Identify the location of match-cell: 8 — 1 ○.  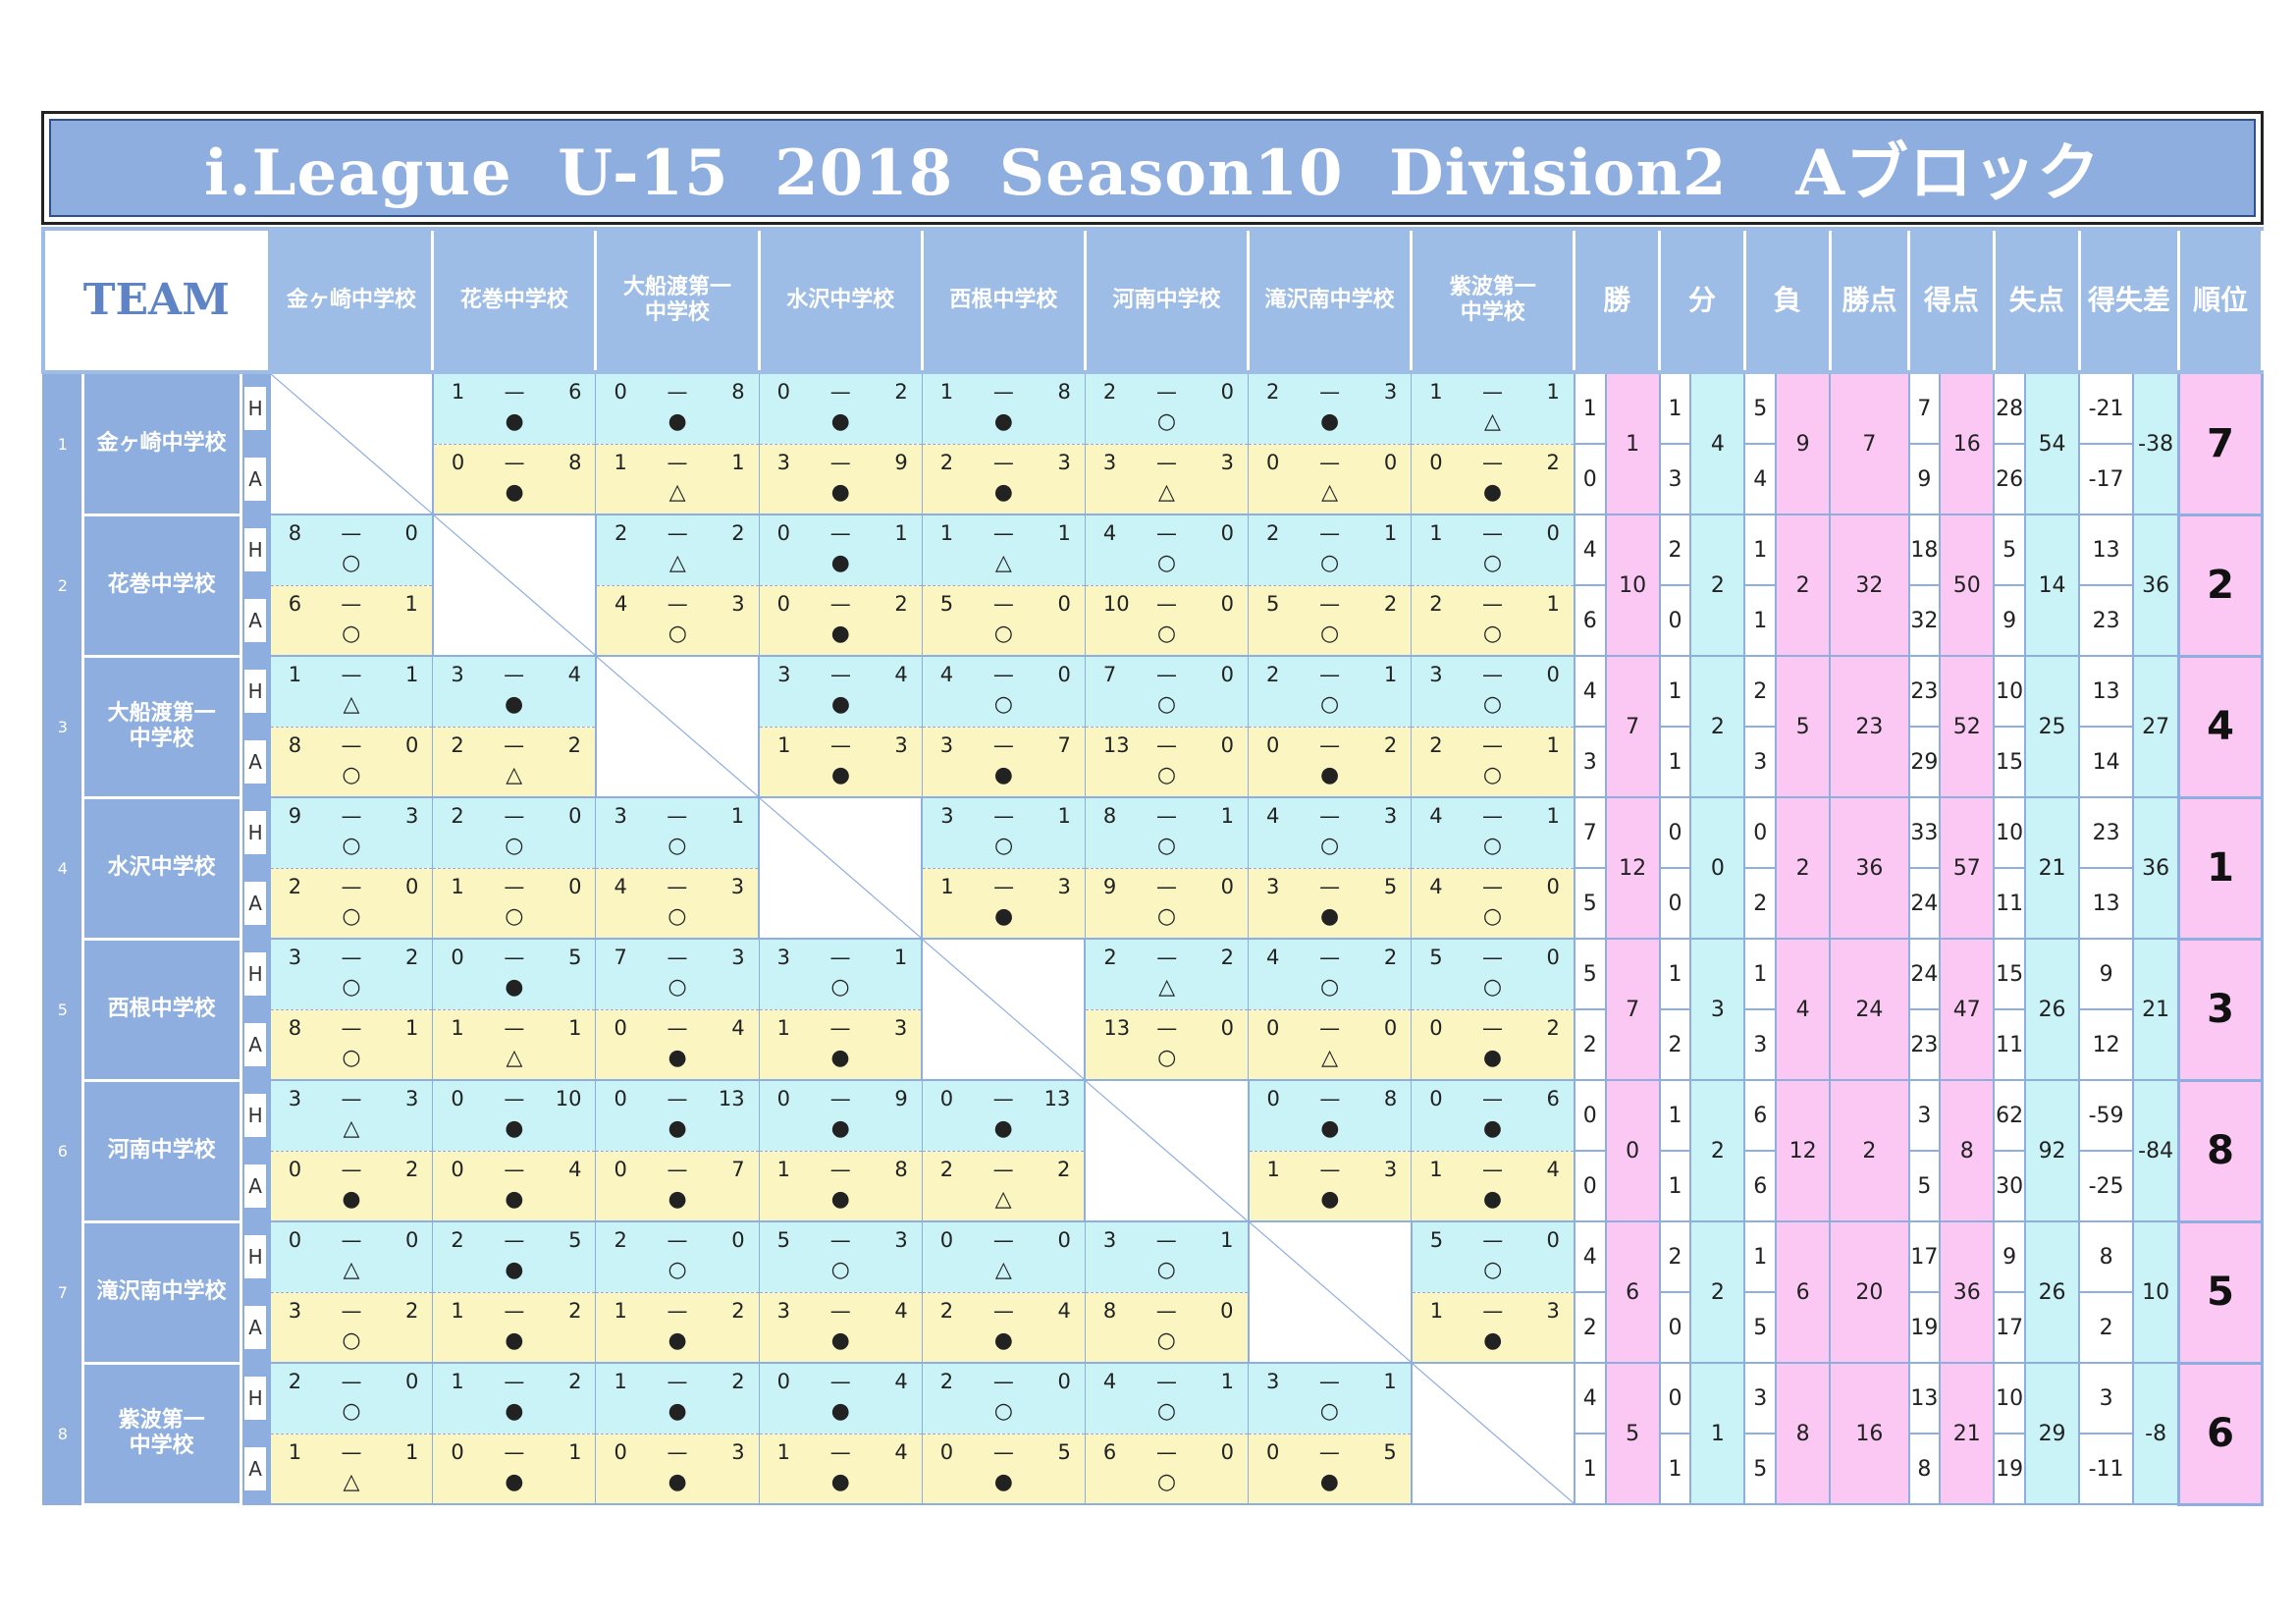
(351, 1045).